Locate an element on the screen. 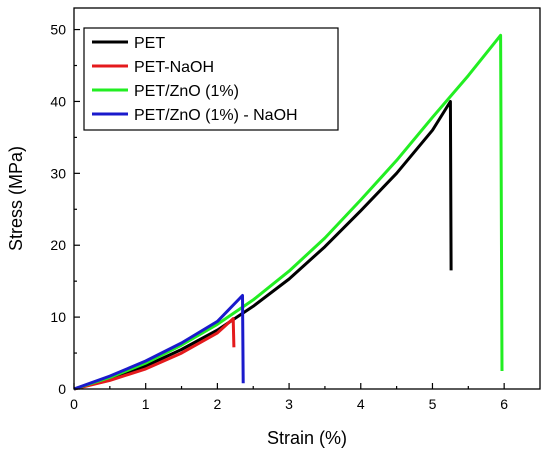 Image resolution: width=550 pixels, height=455 pixels. y-tick-label: 30 is located at coordinates (58, 173).